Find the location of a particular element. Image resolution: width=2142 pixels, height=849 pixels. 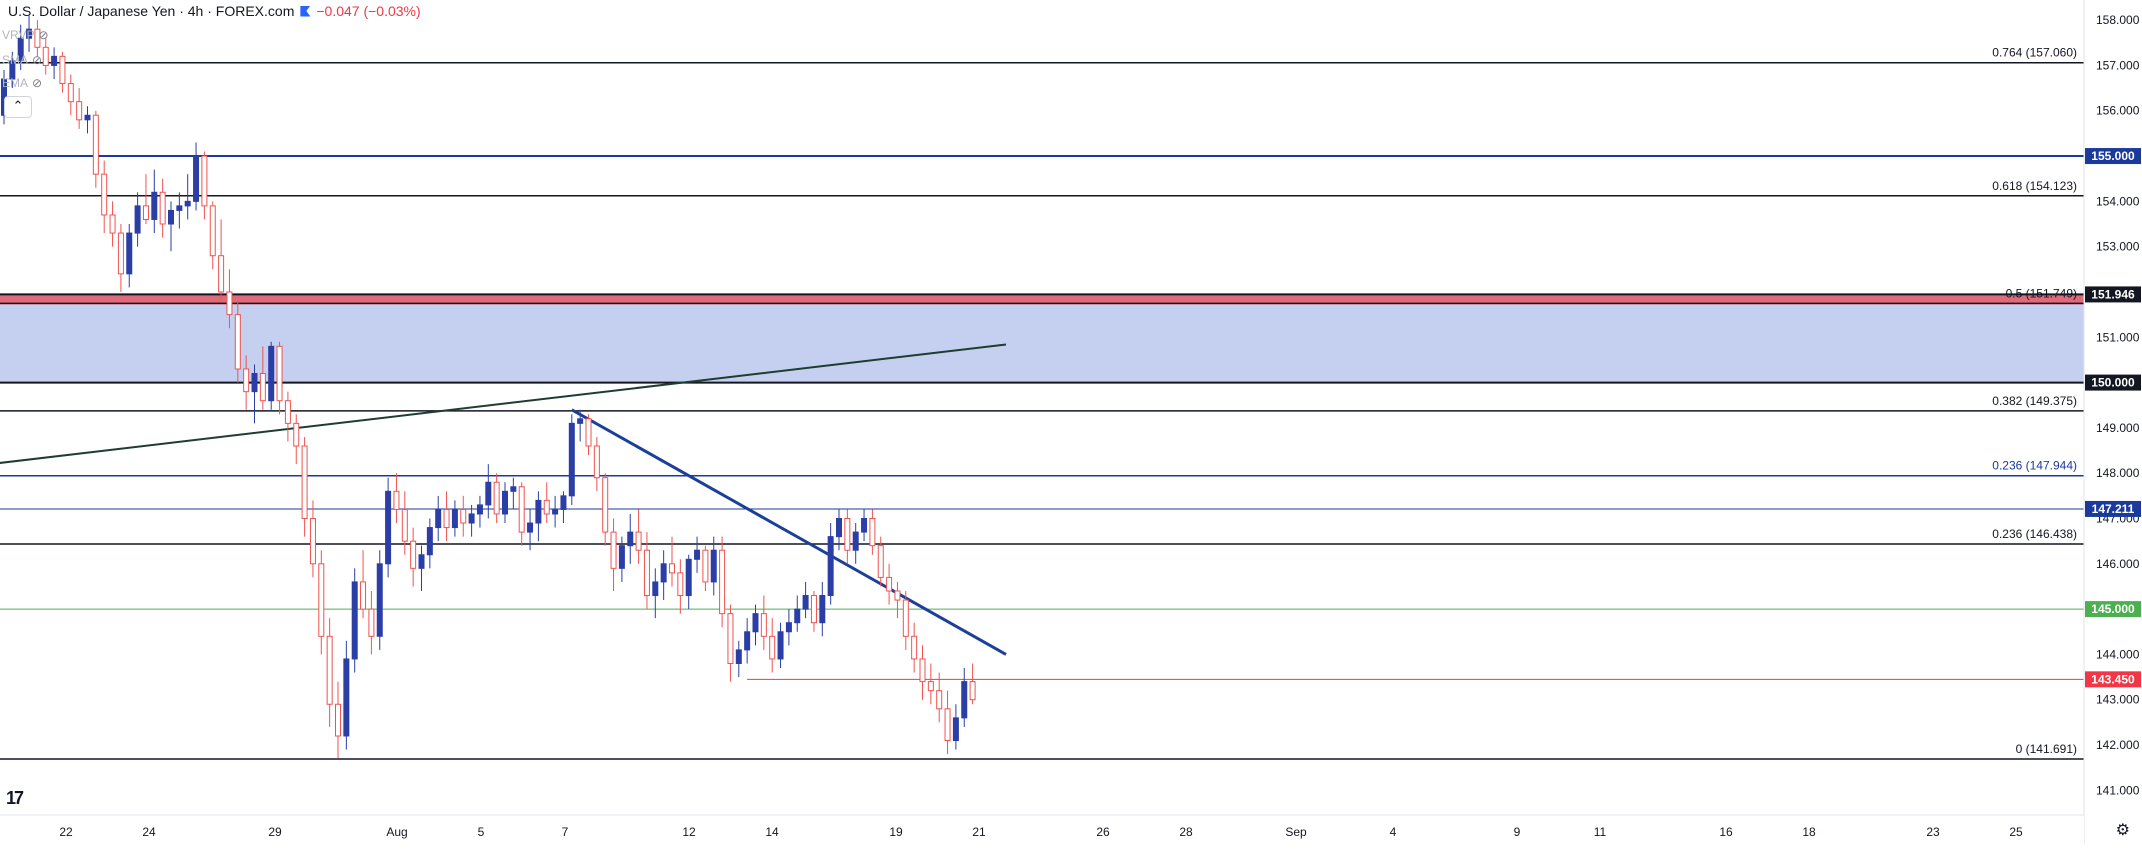

y-tick-label: 148.000 is located at coordinates (2118, 473).